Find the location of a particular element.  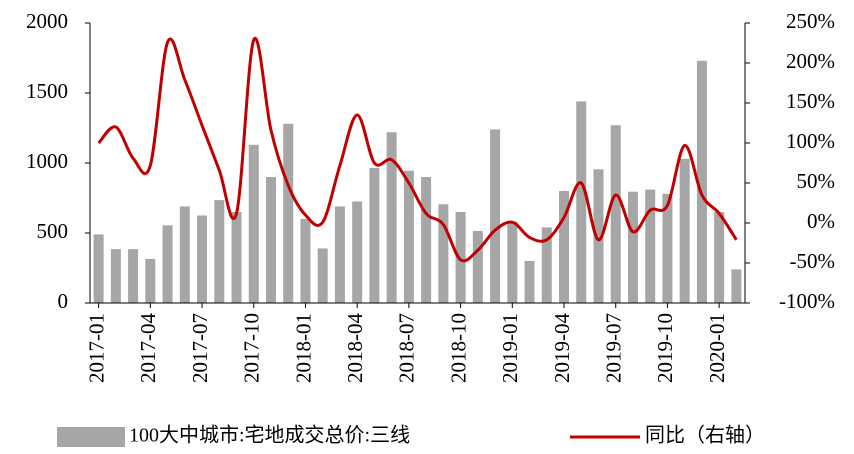

legend-label: 100大中城市:宅地成交总价:三线 is located at coordinates (269, 435).